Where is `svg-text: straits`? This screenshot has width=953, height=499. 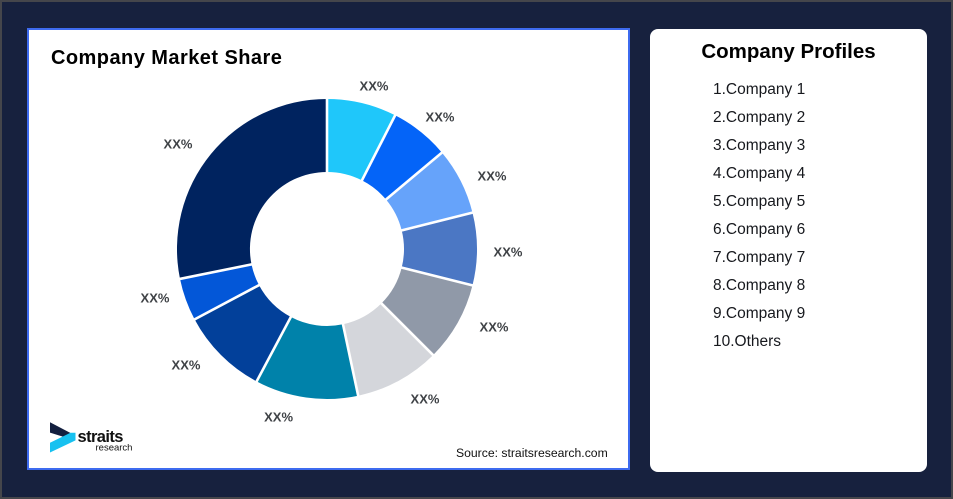
svg-text: straits is located at coordinates (101, 437).